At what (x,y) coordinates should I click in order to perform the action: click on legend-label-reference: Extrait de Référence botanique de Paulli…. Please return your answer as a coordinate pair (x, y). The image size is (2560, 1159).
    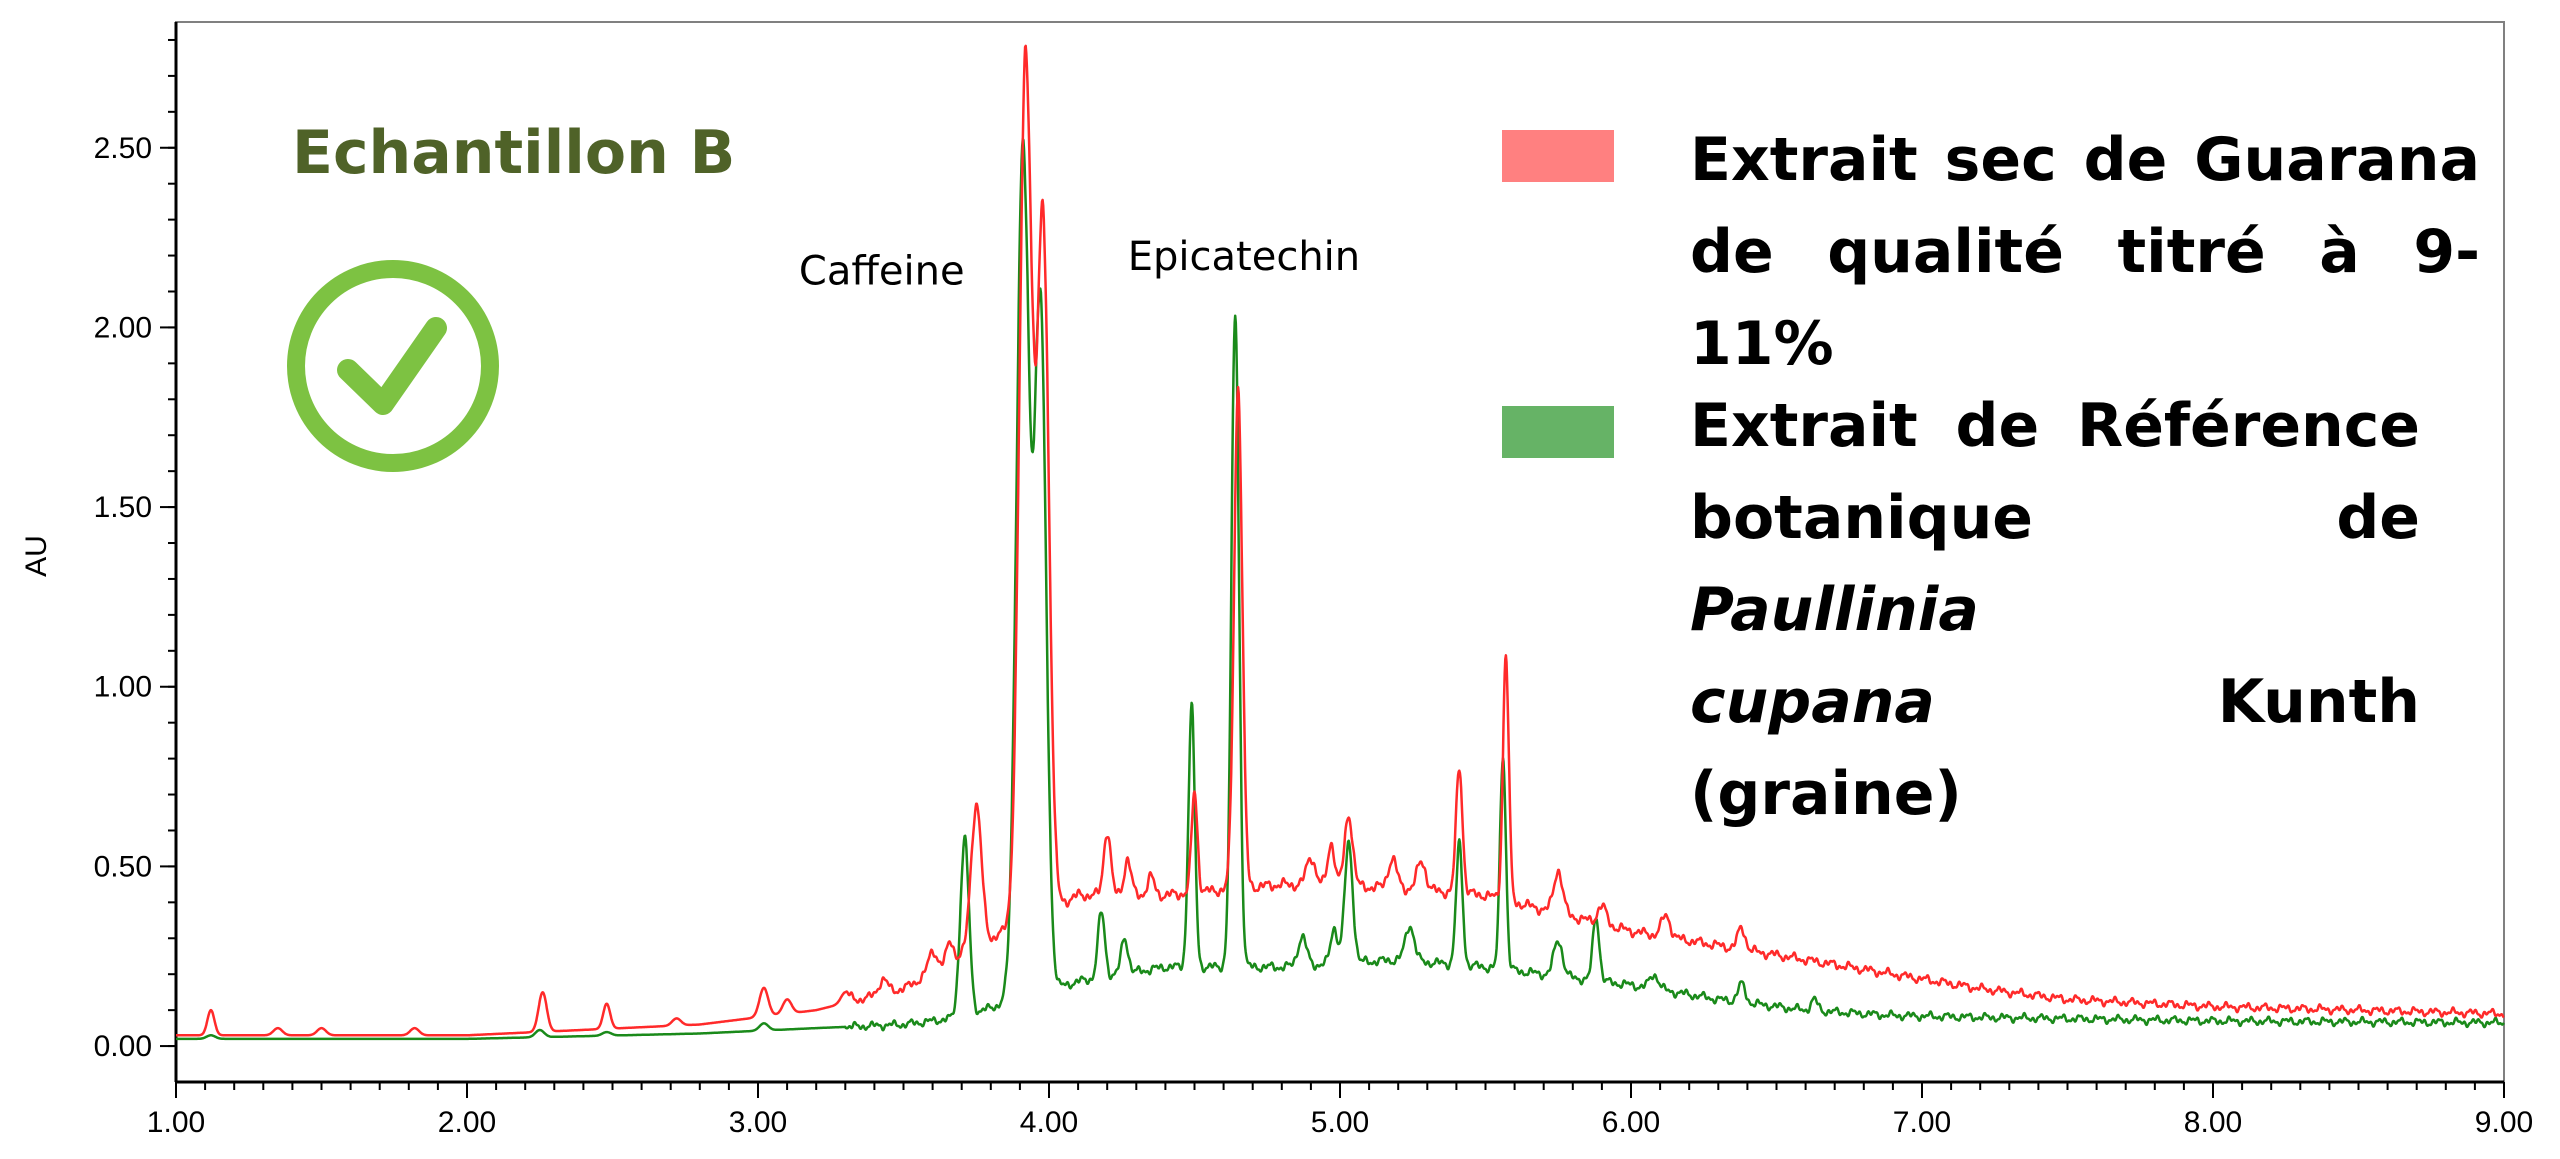
    Looking at the image, I should click on (2055, 610).